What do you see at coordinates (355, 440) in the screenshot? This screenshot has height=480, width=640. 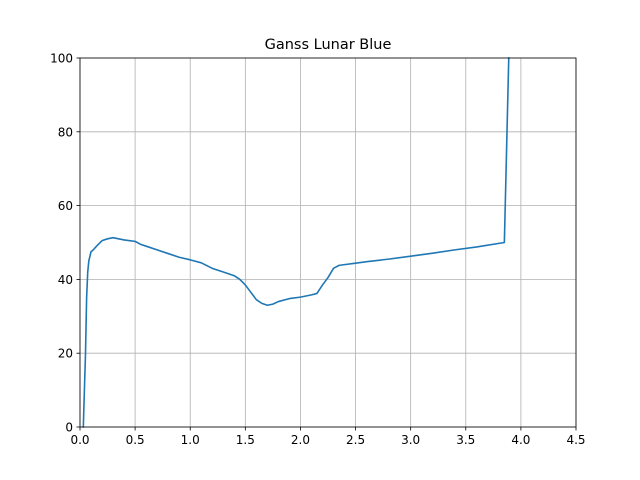 I see `x-tick-label: 2.5` at bounding box center [355, 440].